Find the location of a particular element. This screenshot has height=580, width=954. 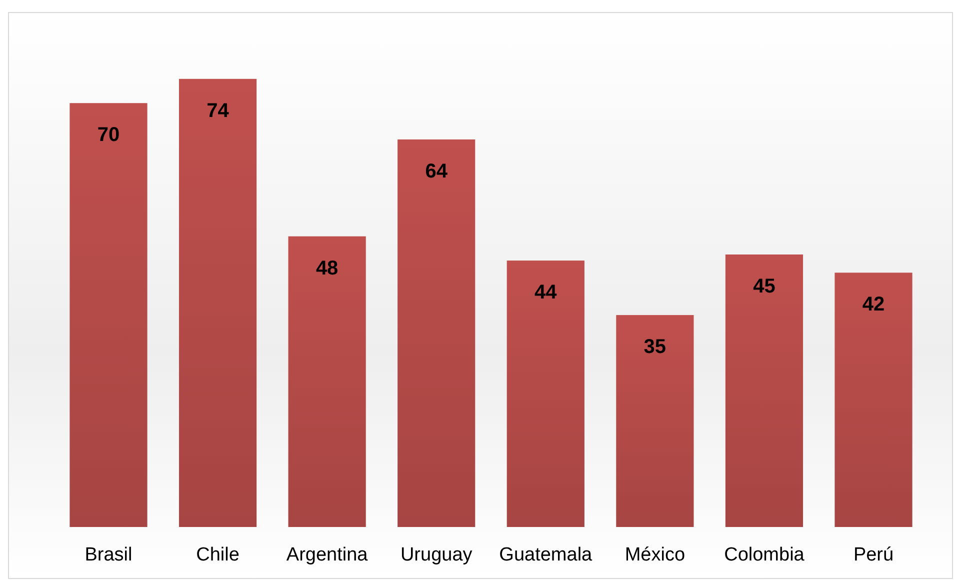

data-label: 70 is located at coordinates (108, 135).